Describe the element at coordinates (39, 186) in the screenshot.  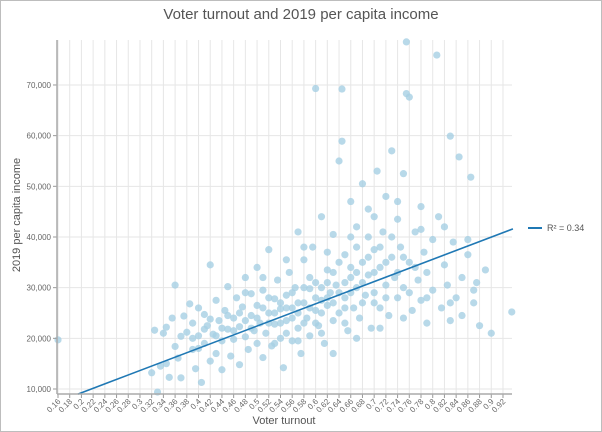
I see `y-tick-label: 50,000` at that location.